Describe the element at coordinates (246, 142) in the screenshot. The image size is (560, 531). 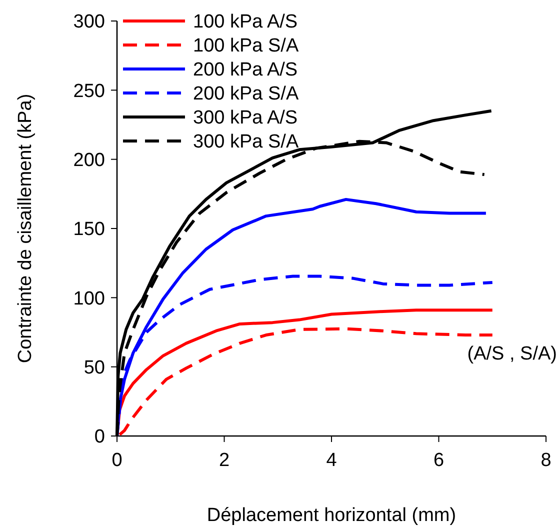
I see `legend-label: 300 kPa S/A` at that location.